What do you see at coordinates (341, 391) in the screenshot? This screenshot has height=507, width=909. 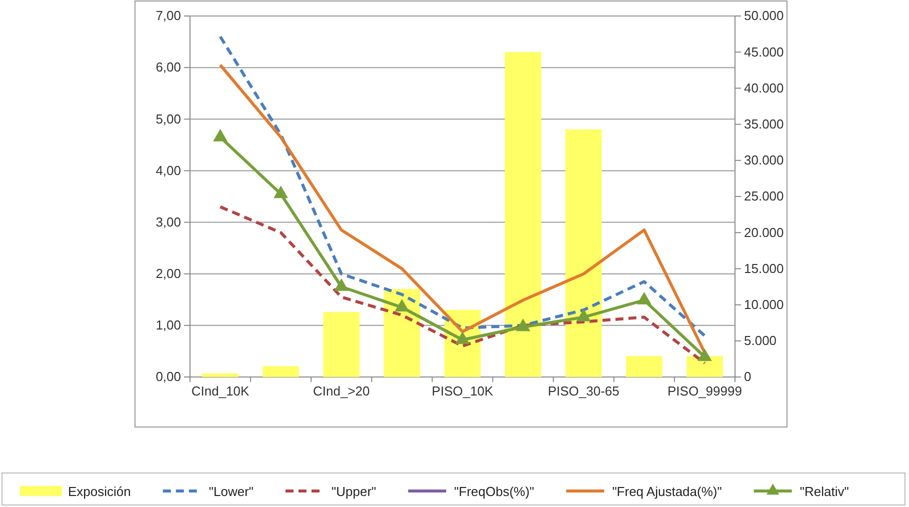 I see `x-tick-label: CInd_>20` at bounding box center [341, 391].